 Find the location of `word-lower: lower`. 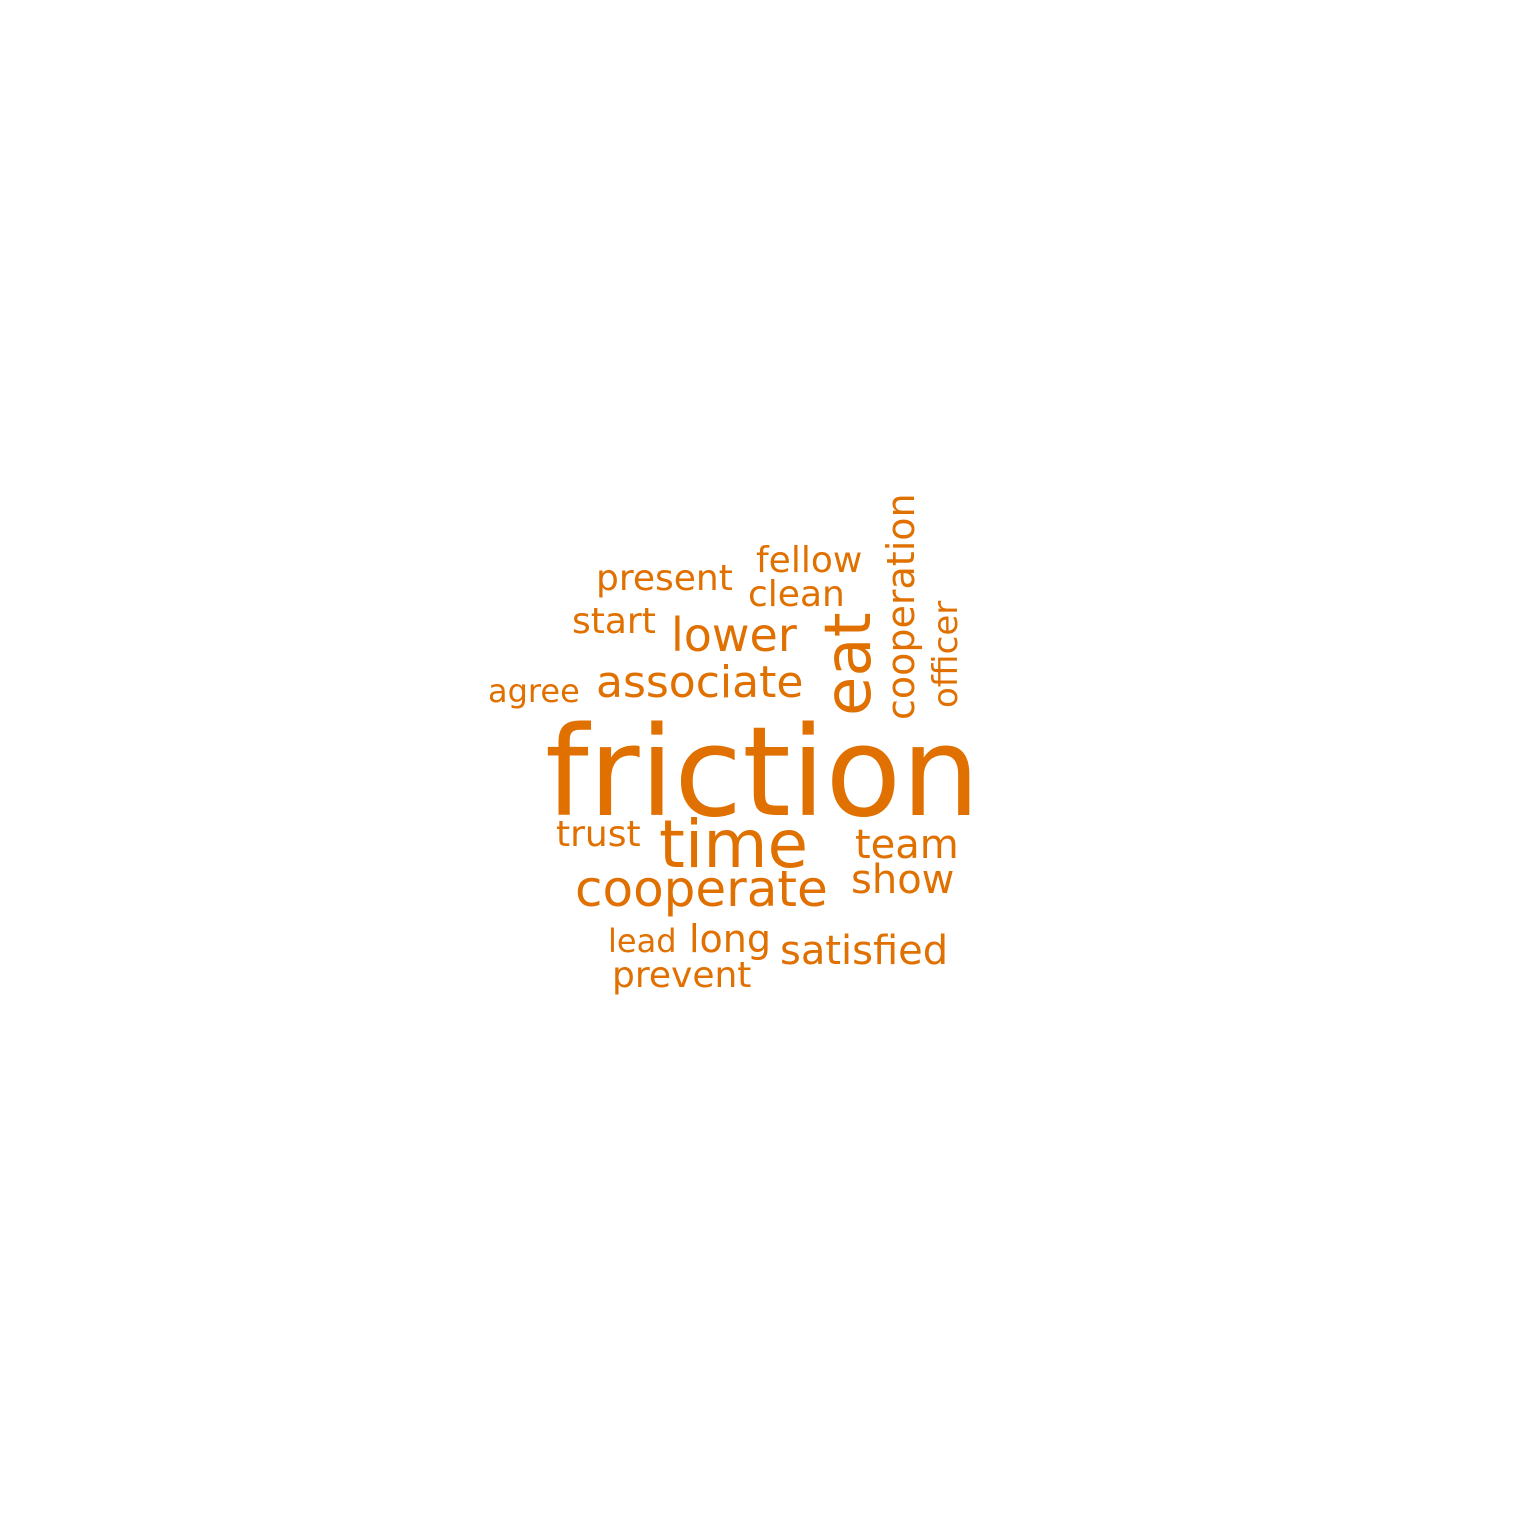

word-lower: lower is located at coordinates (734, 635).